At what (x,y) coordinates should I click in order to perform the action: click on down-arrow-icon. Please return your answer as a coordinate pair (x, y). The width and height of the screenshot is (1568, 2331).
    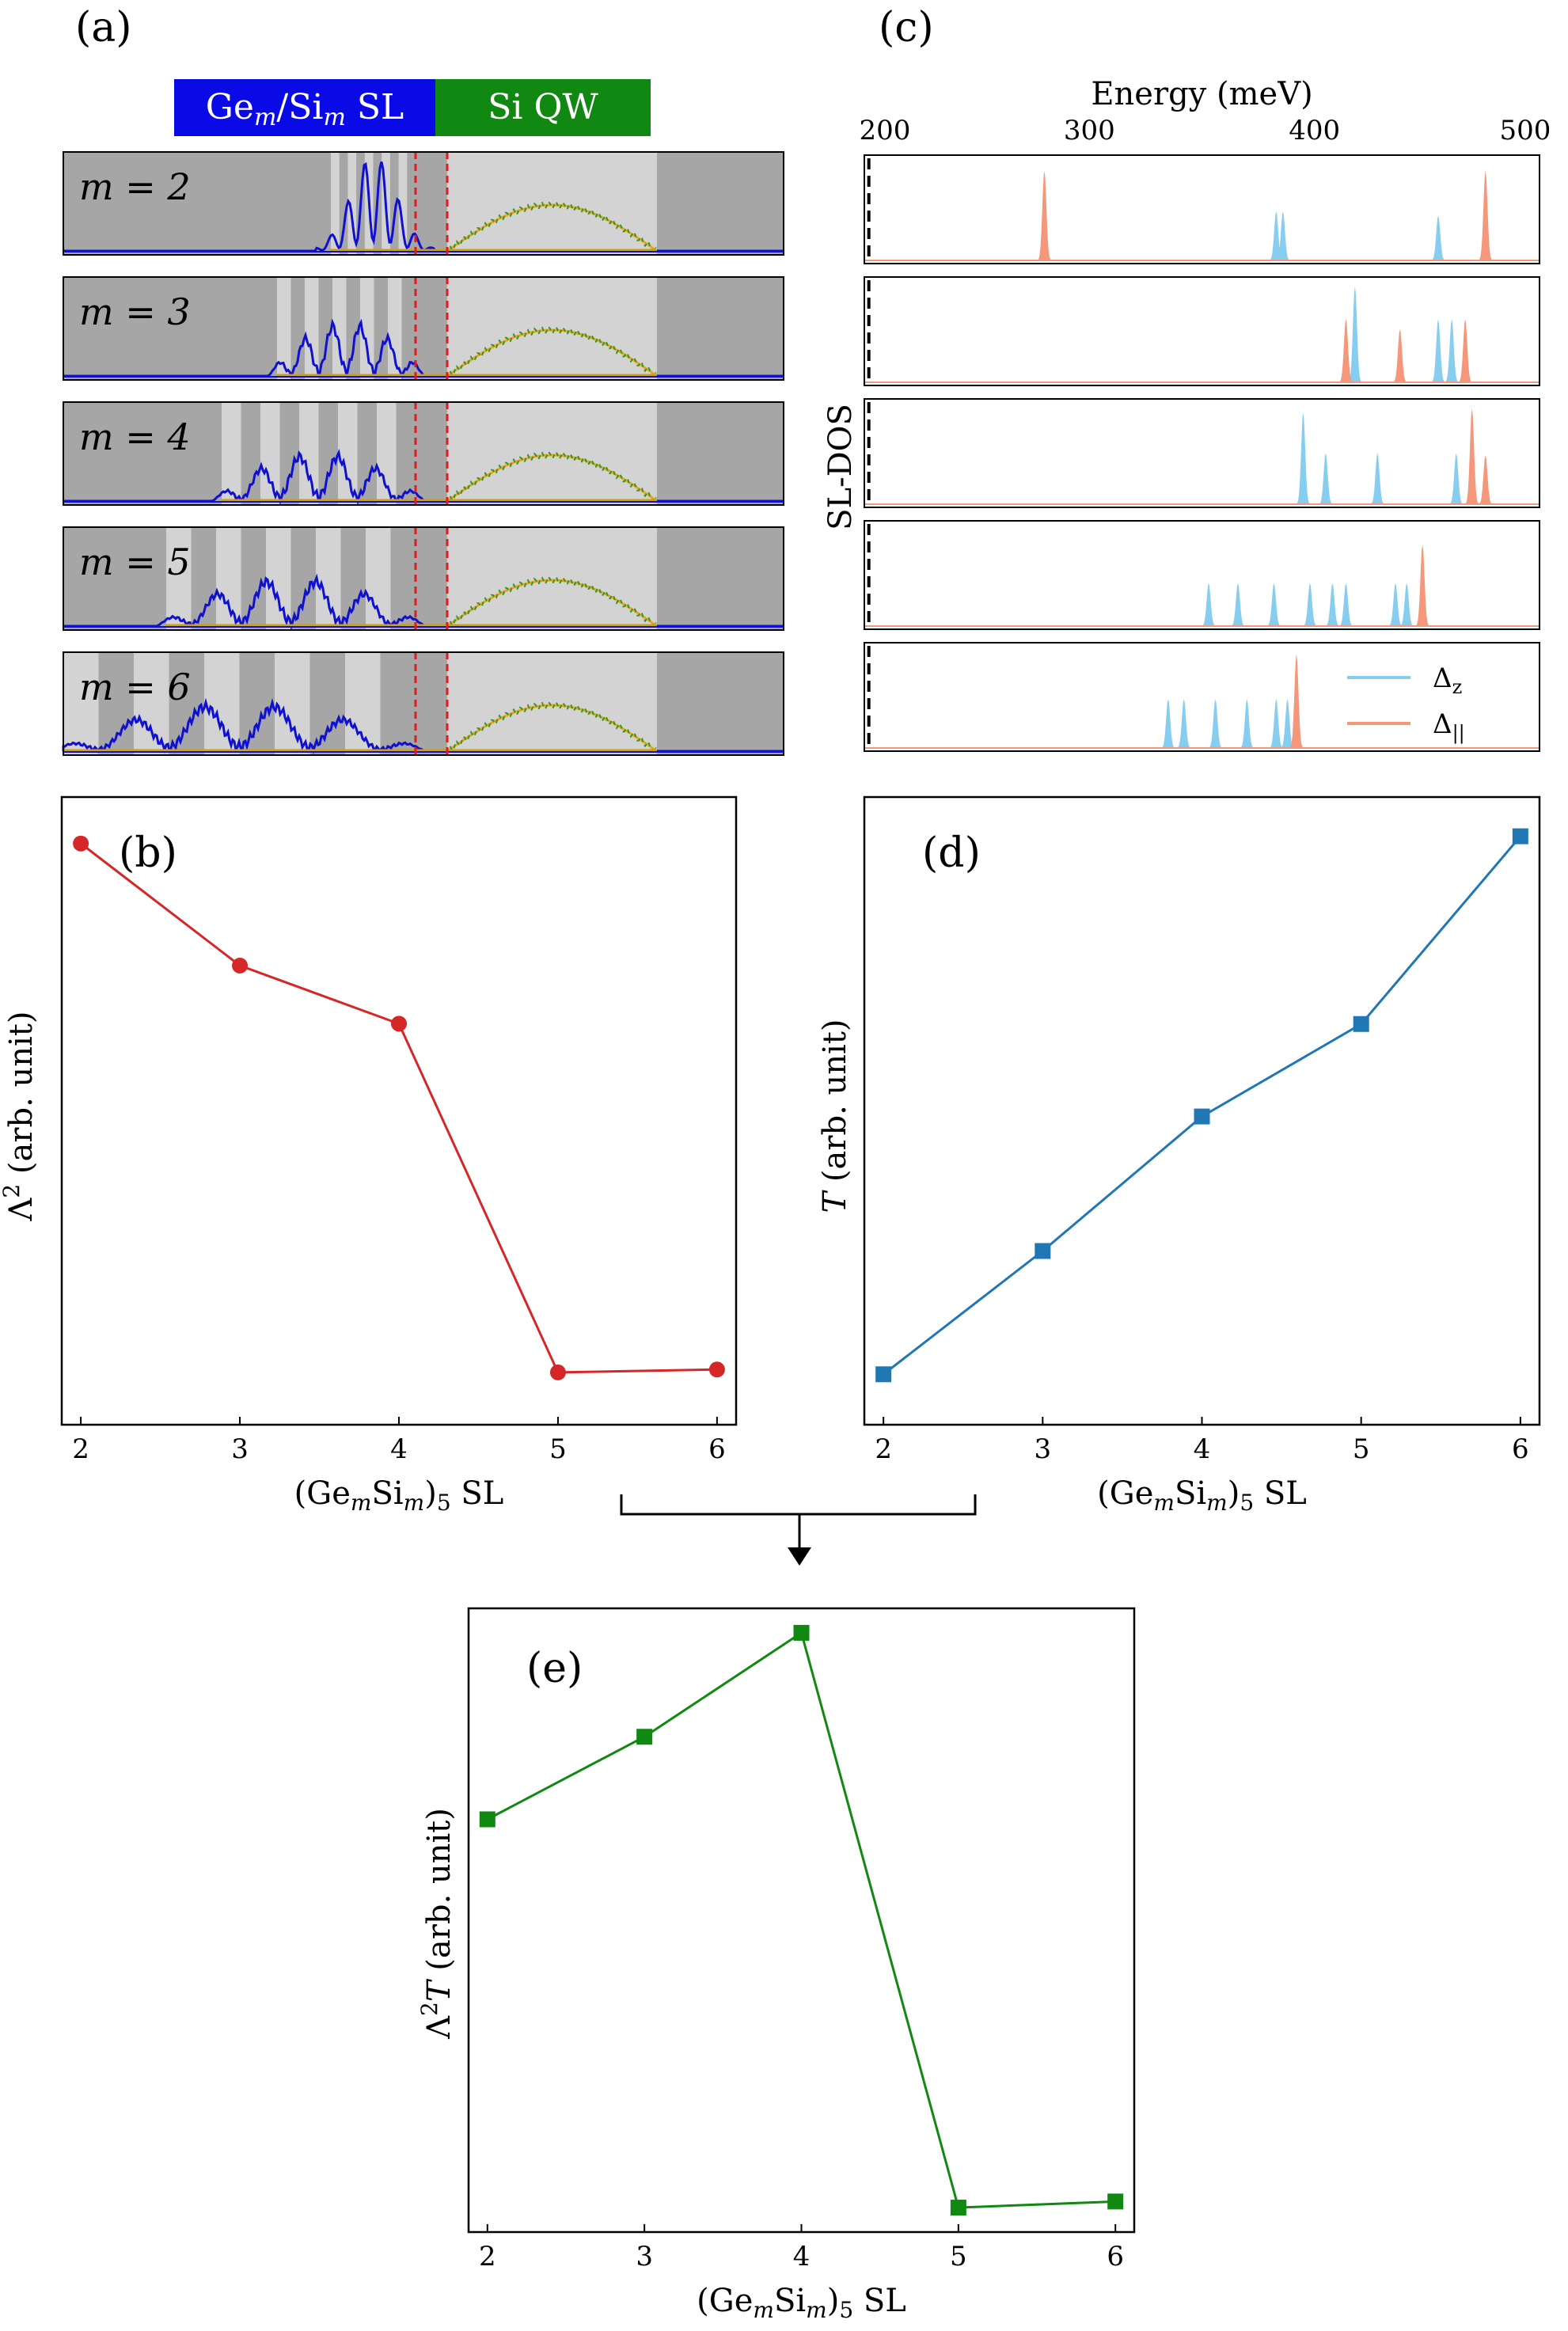
    Looking at the image, I should click on (799, 1556).